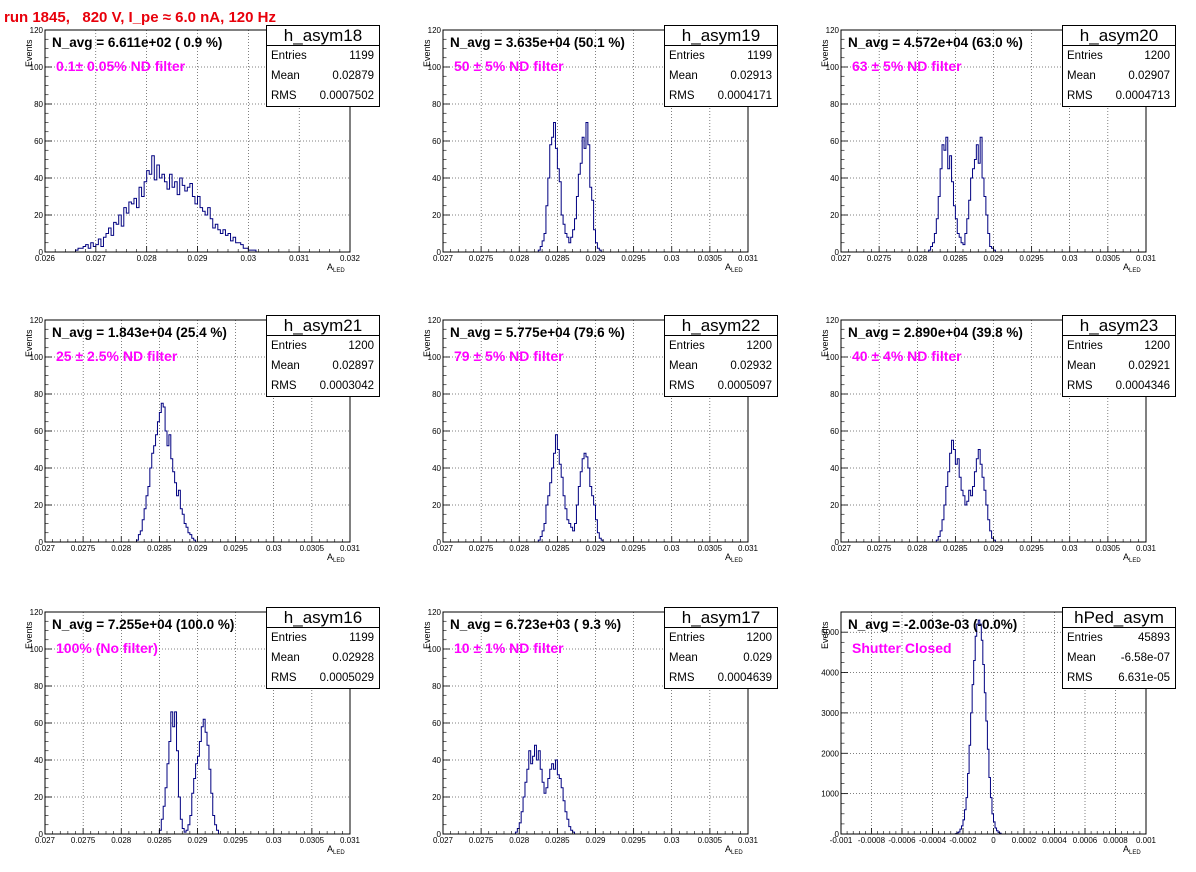 The height and width of the screenshot is (872, 1196). Describe the element at coordinates (346, 96) in the screenshot. I see `stats-value: 0.0007502` at that location.